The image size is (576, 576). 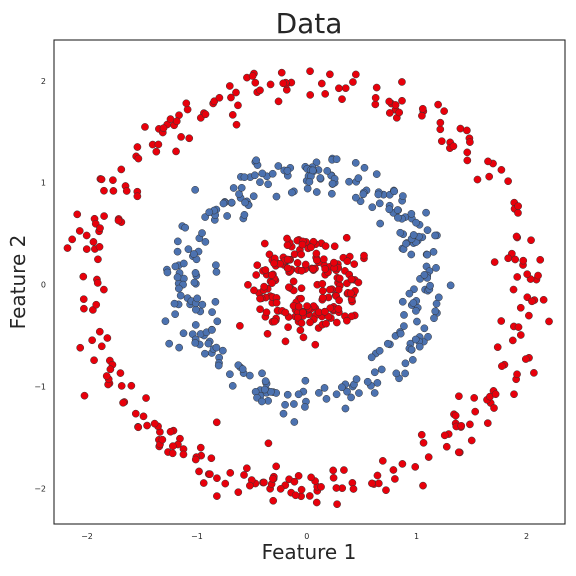 What do you see at coordinates (18, 282) in the screenshot?
I see `y-axis-label: Feature 2` at bounding box center [18, 282].